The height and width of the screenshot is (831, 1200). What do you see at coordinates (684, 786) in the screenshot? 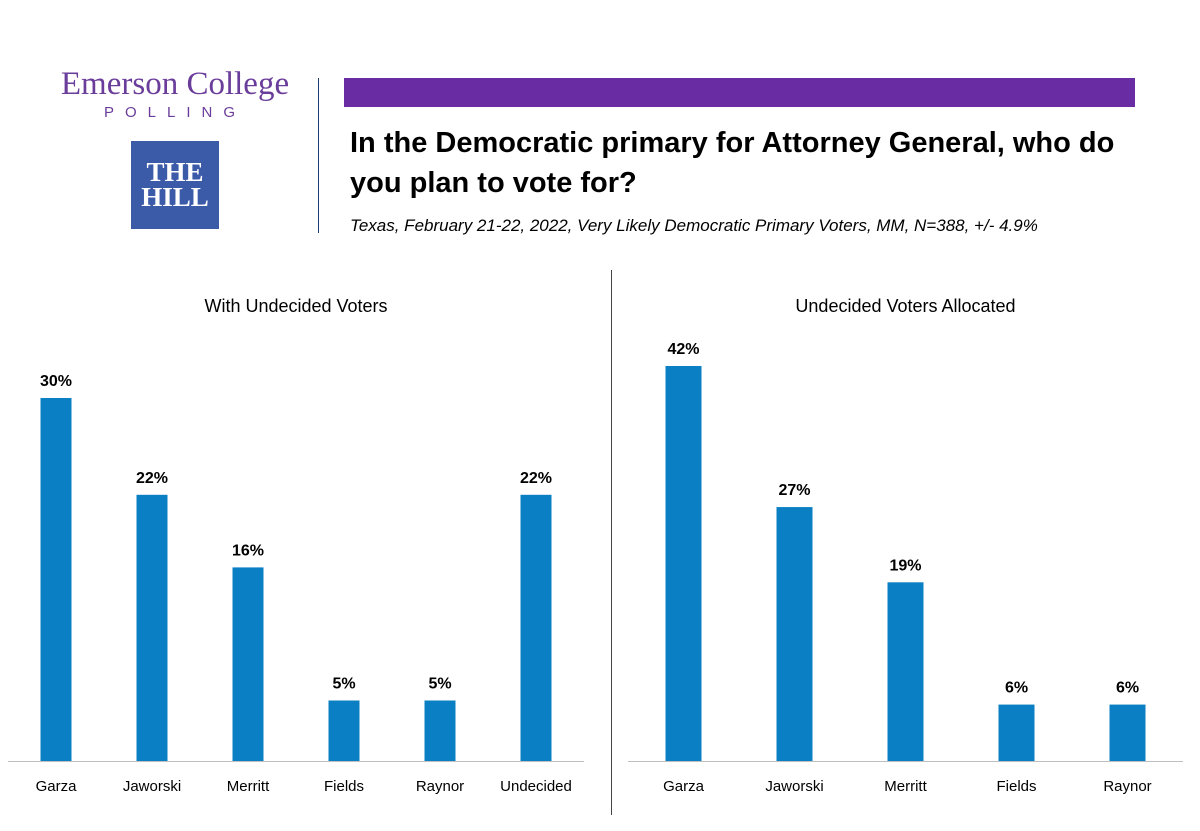
I see `chart-2-category-label: Garza` at bounding box center [684, 786].